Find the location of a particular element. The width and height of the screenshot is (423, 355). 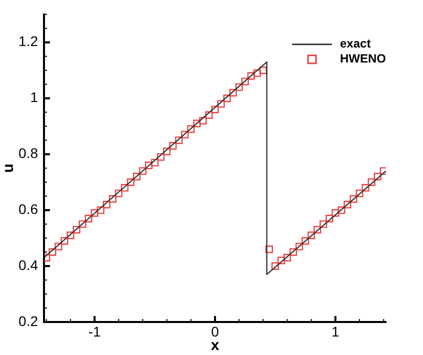

y-tick-label: 0.4 is located at coordinates (28, 264).